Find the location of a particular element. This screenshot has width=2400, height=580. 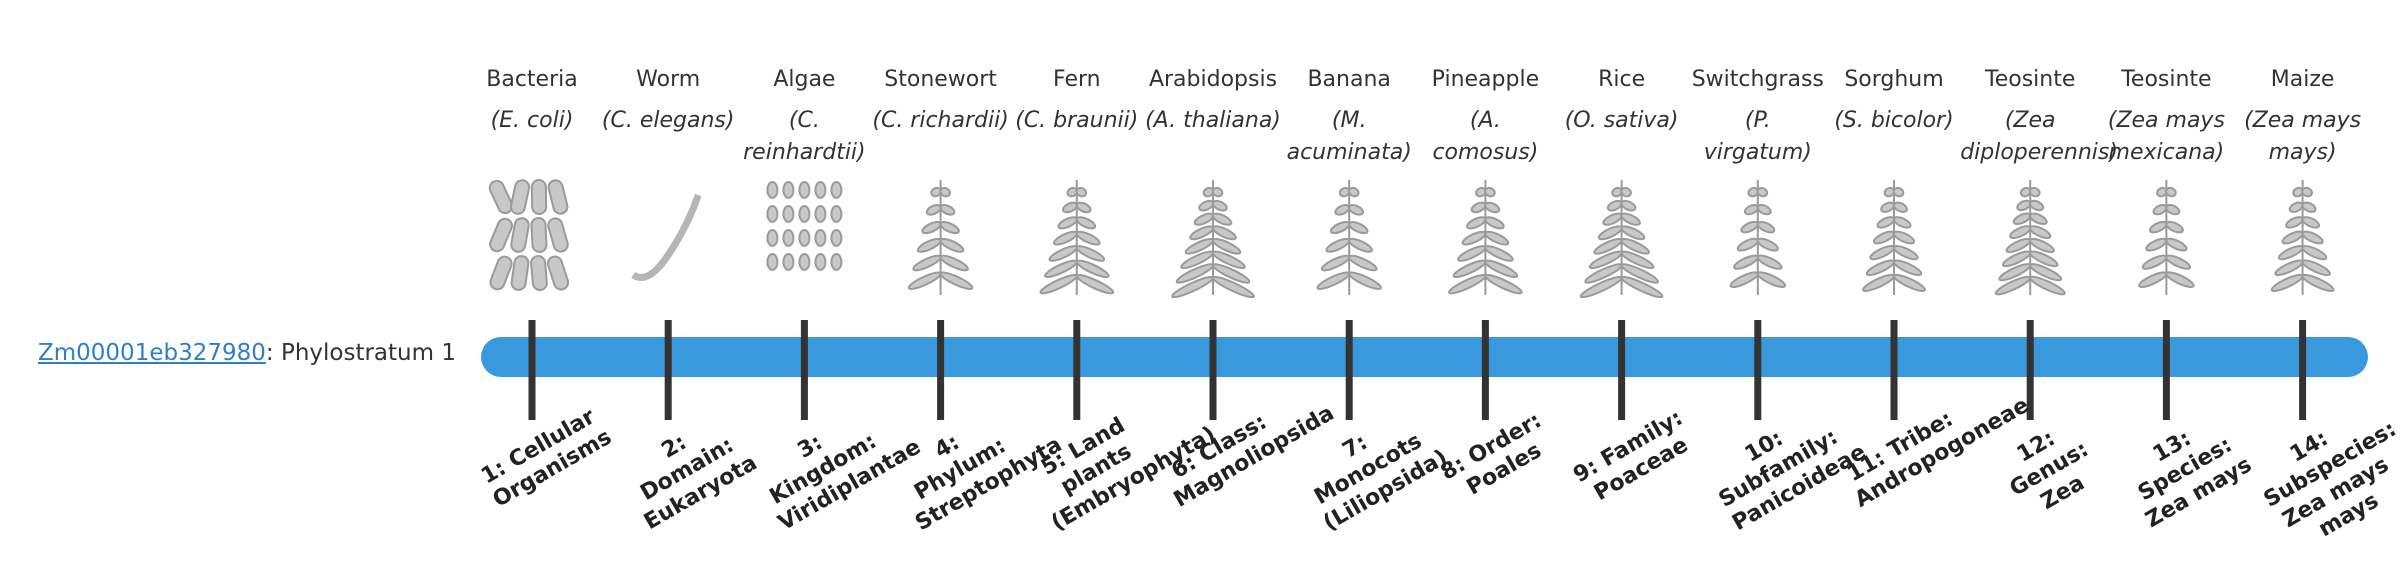

organism-name: Switchgrass is located at coordinates (1757, 79).